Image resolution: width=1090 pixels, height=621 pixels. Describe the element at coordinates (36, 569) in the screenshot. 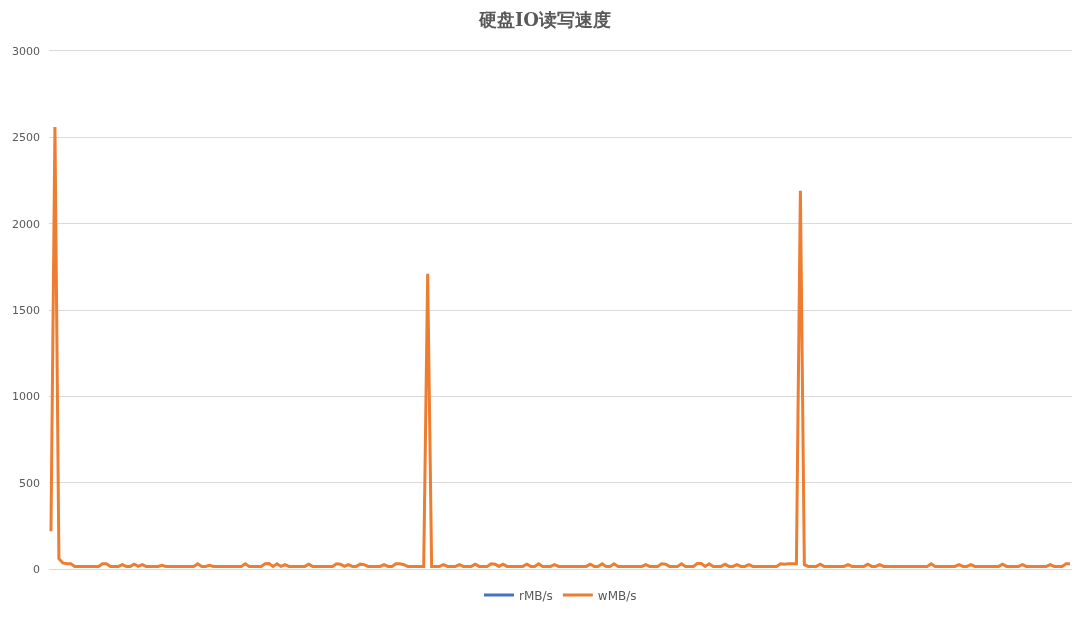

I see `y-tick-label: 0` at that location.